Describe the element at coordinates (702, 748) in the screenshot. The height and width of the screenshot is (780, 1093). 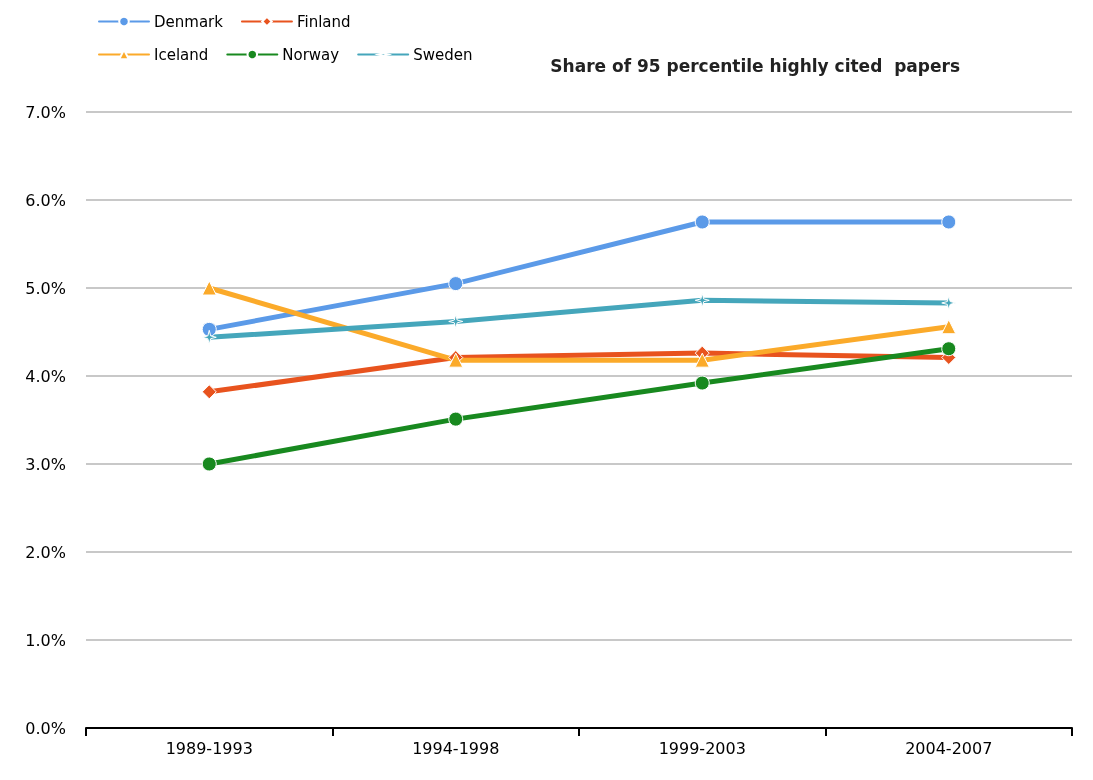
I see `x-tick-label: 1999-2003` at that location.